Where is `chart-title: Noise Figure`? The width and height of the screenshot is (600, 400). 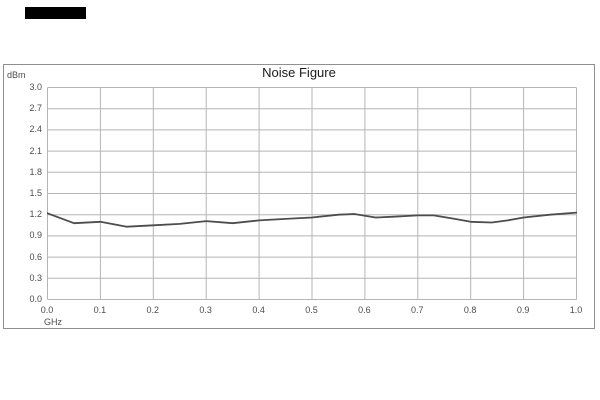
chart-title: Noise Figure is located at coordinates (299, 72).